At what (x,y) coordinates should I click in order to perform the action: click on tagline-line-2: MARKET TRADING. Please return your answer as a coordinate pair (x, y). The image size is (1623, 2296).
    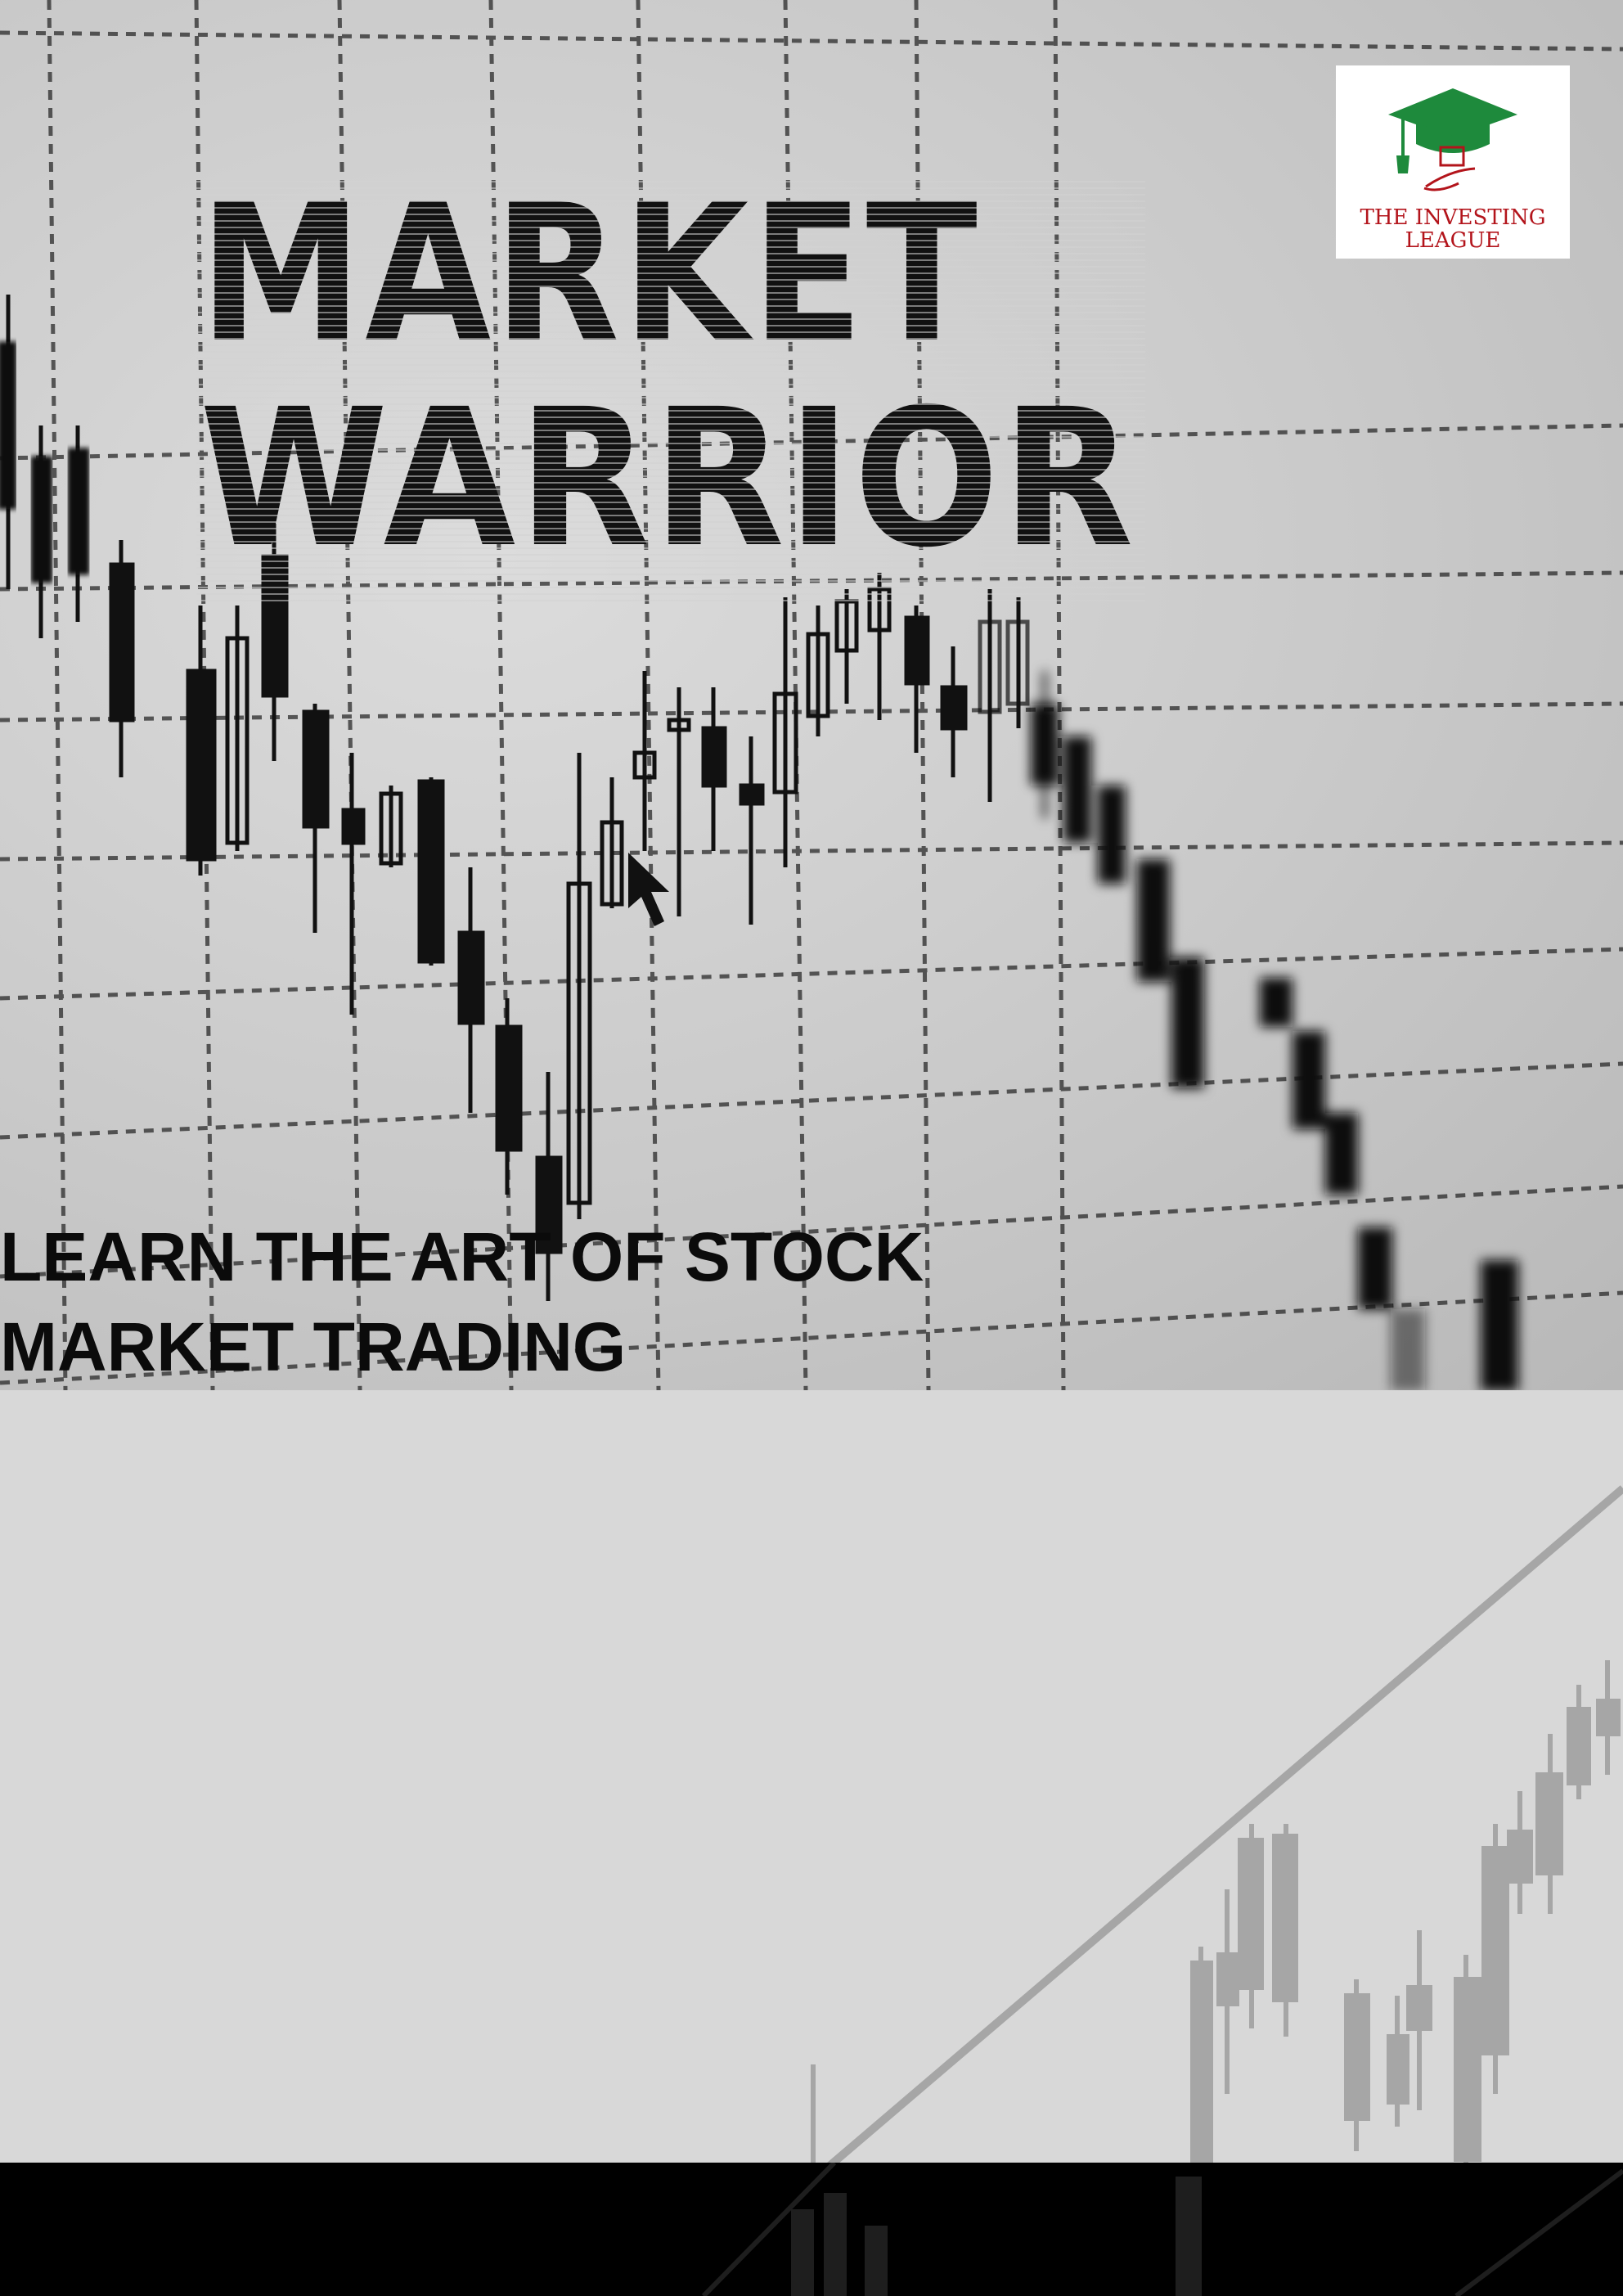
    Looking at the image, I should click on (313, 1346).